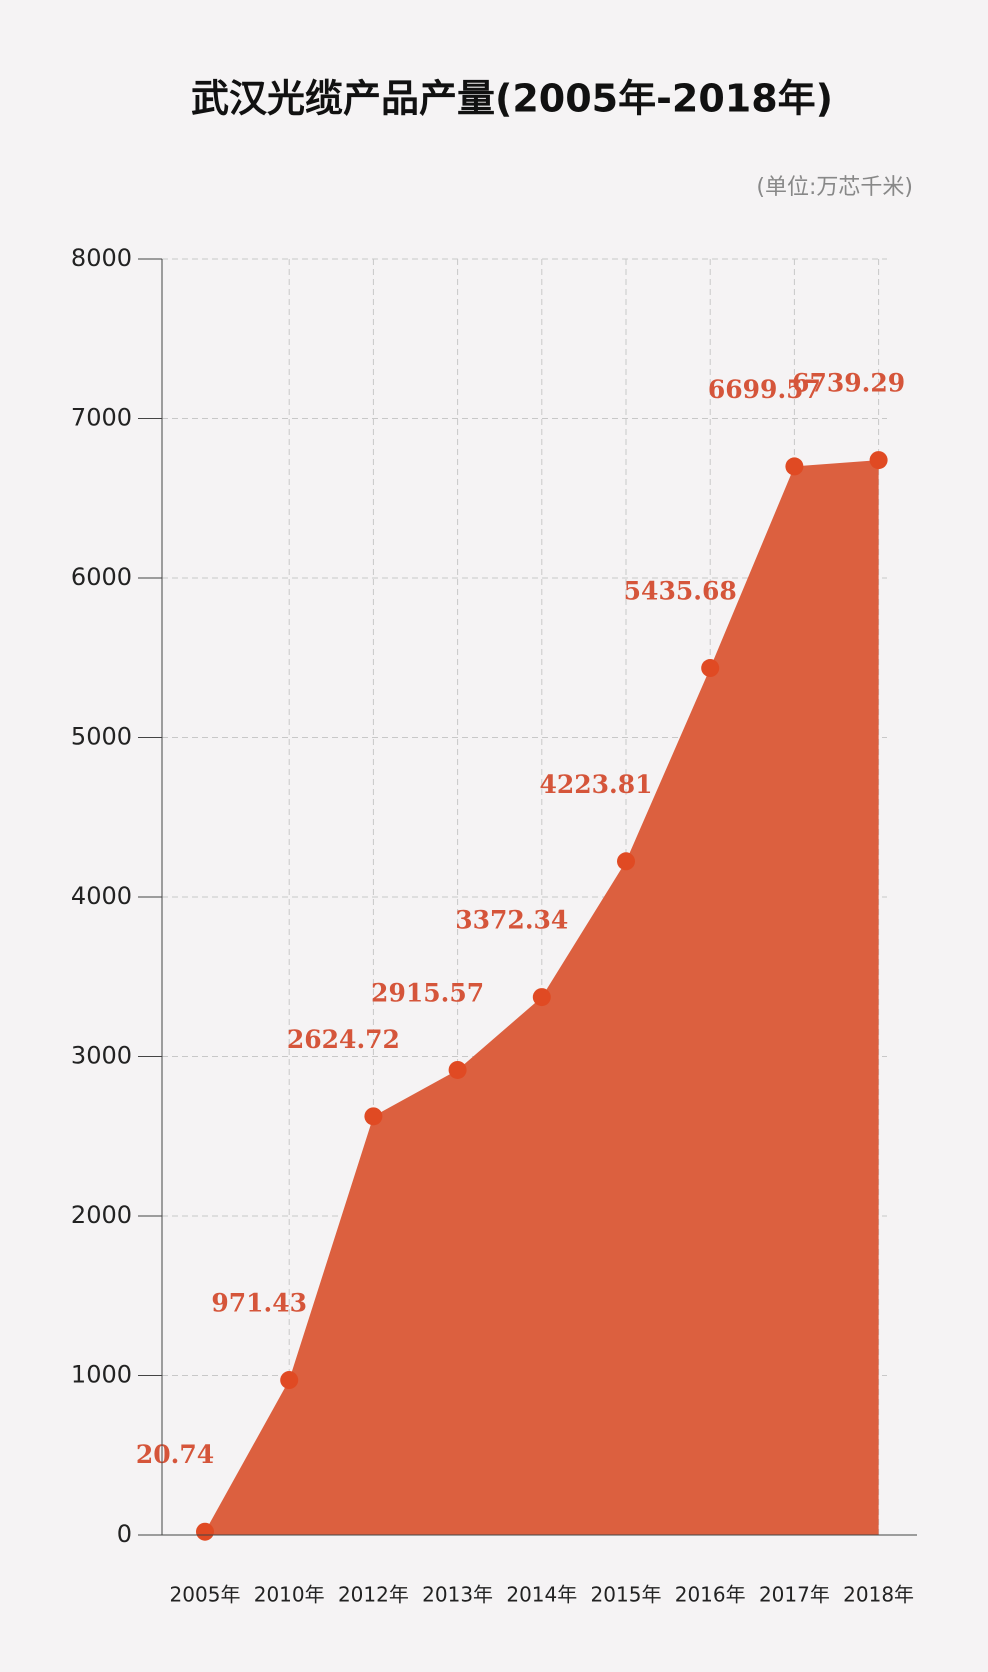  I want to click on x-tick-label: 2015年, so click(626, 1595).